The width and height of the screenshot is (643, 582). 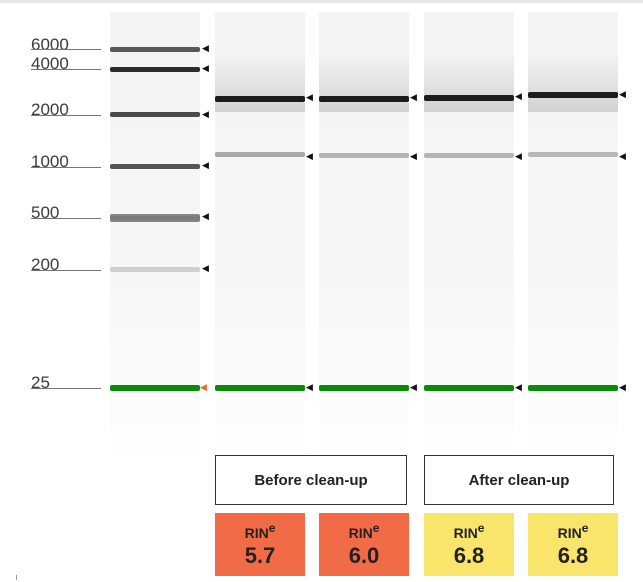 I want to click on top-border, so click(x=321, y=1).